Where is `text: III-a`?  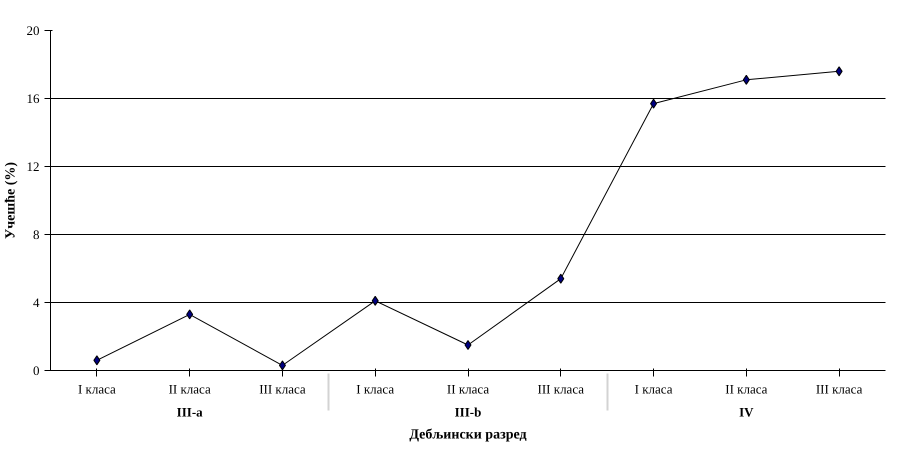 text: III-a is located at coordinates (190, 412).